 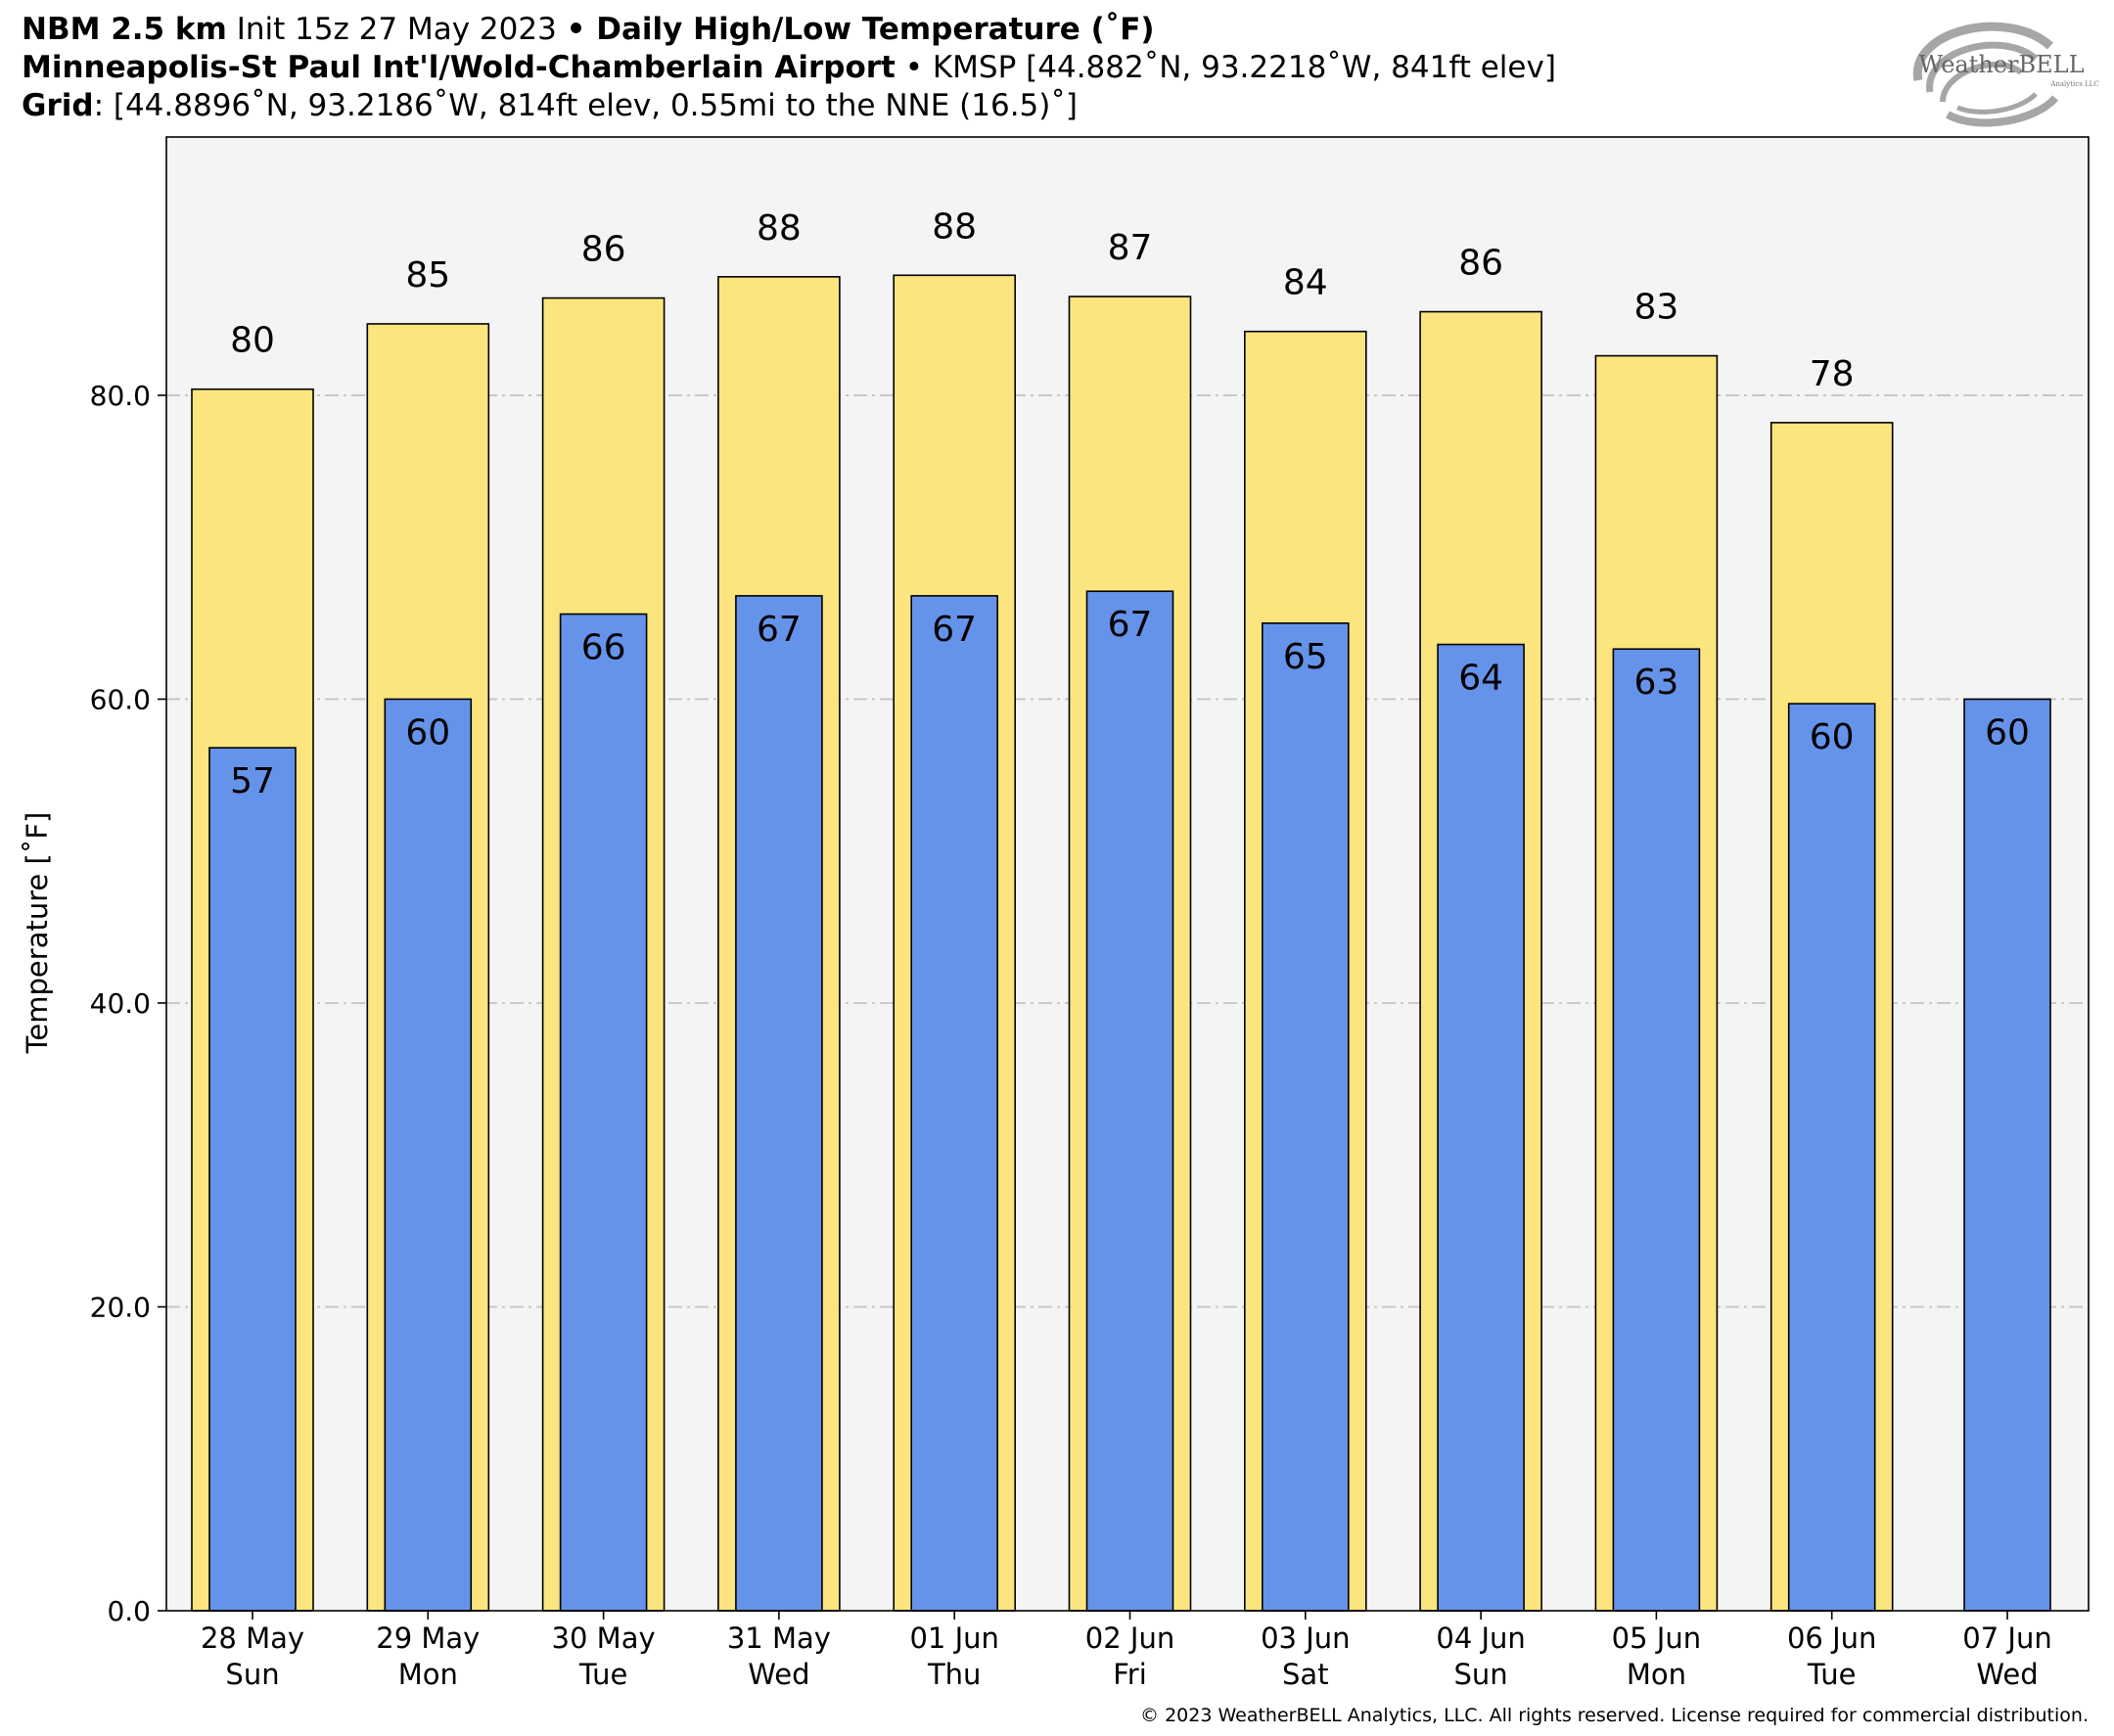 What do you see at coordinates (38, 934) in the screenshot?
I see `y-axis-label: Temperature [˚F]` at bounding box center [38, 934].